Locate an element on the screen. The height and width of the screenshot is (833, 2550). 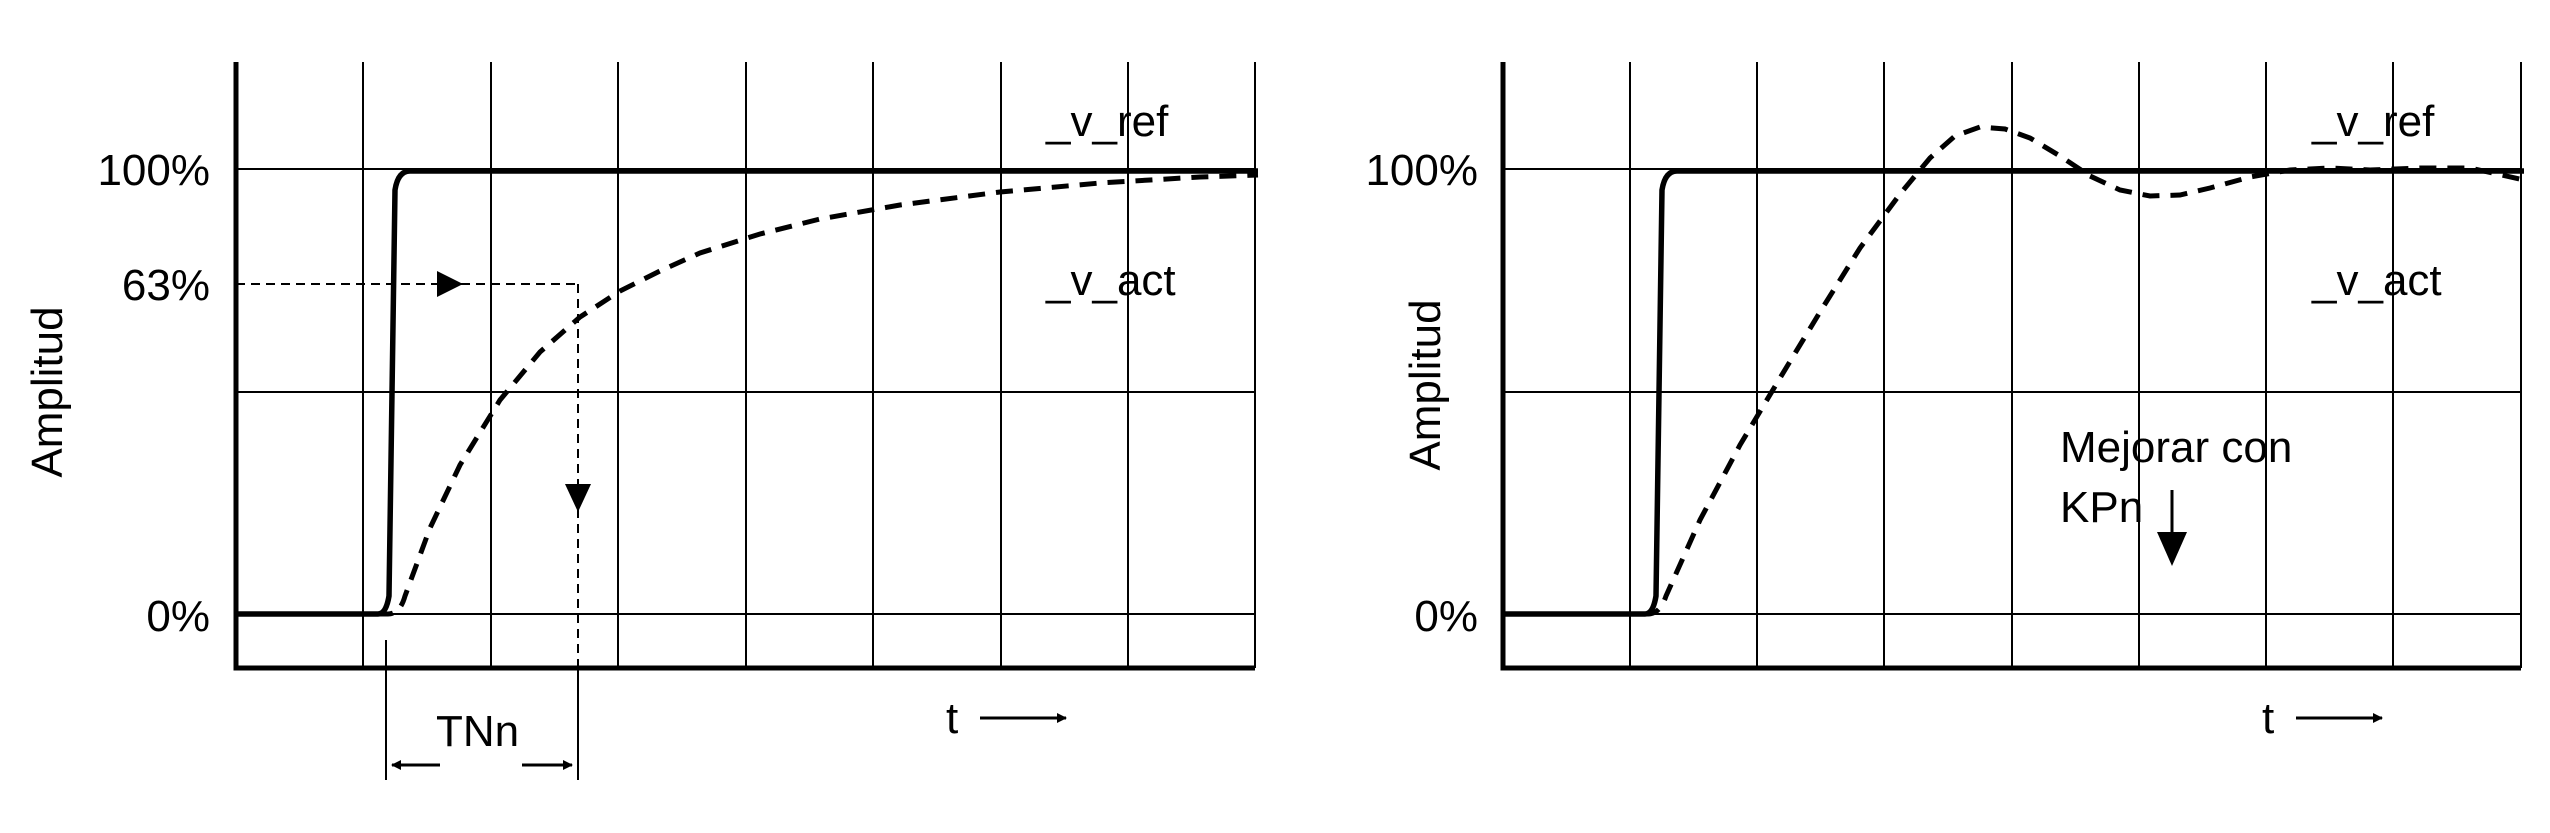
left-tick-63: 63% is located at coordinates (166, 285).